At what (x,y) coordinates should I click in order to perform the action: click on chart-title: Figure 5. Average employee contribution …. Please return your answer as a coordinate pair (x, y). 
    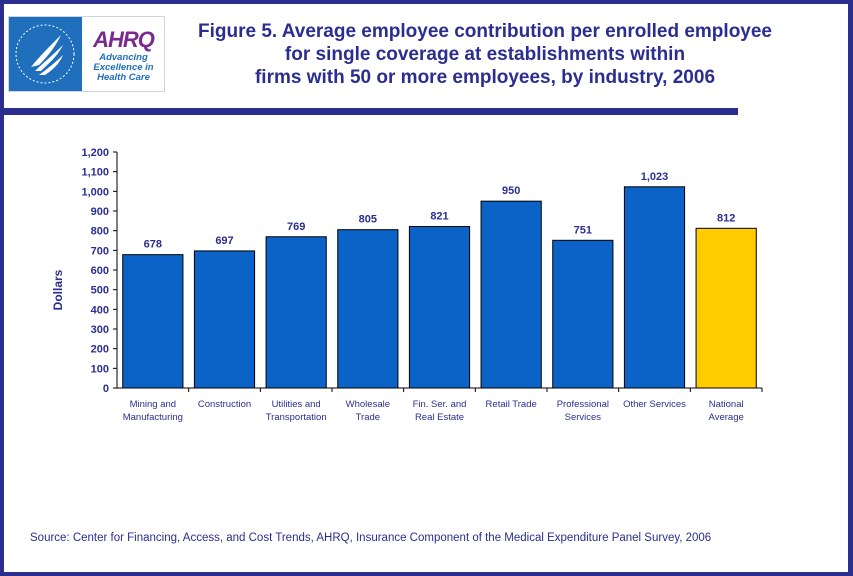
    Looking at the image, I should click on (485, 54).